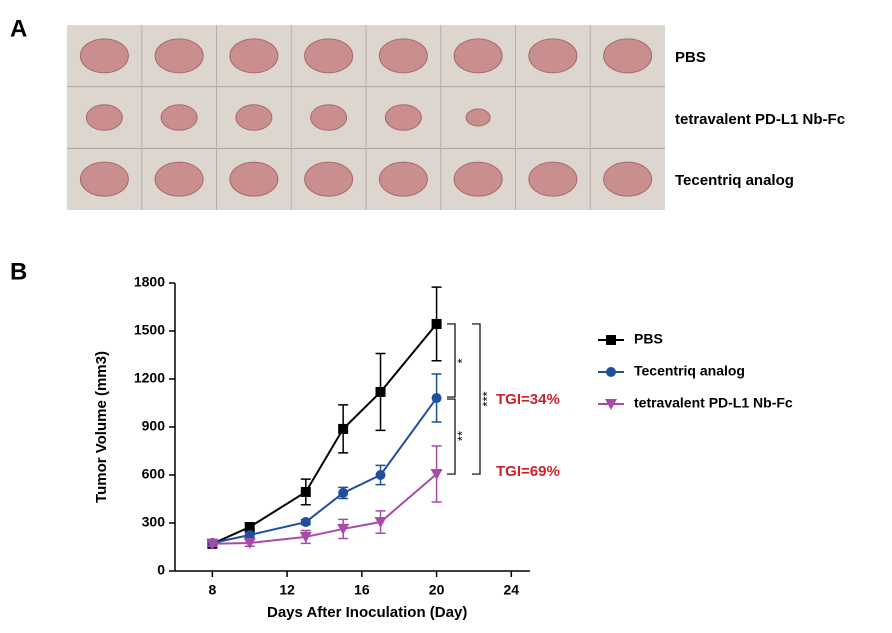  Describe the element at coordinates (161, 570) in the screenshot. I see `y-tick-label: 0` at that location.